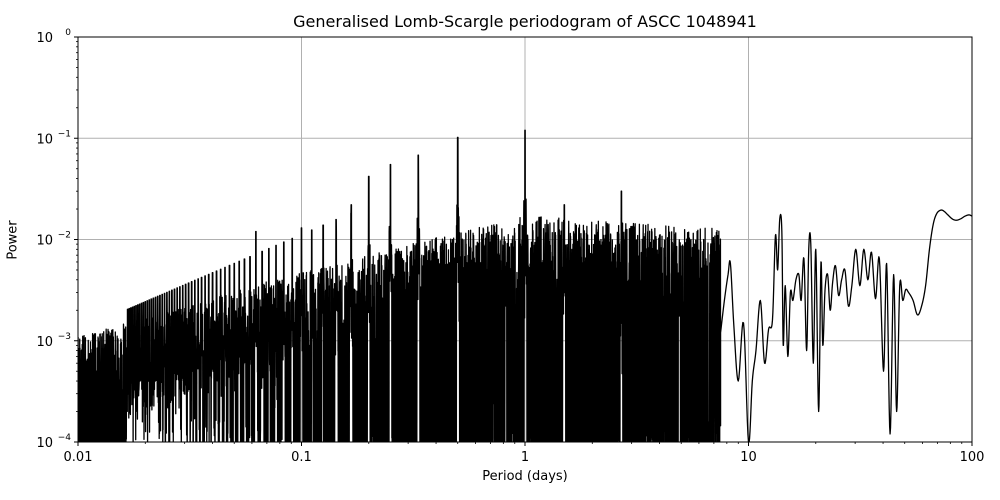 The width and height of the screenshot is (1000, 500). I want to click on x-axis-ticks: 0.01 0.1 1 10 100, so click(524, 453).